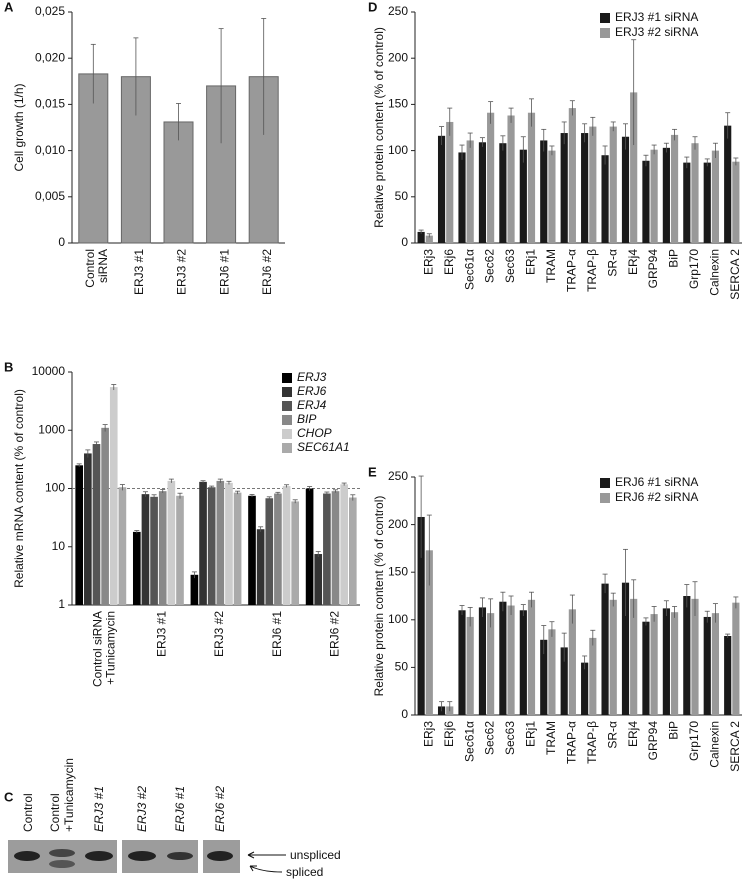 The width and height of the screenshot is (745, 880). Describe the element at coordinates (69, 795) in the screenshot. I see `lane-label: +Tunicamycin` at that location.